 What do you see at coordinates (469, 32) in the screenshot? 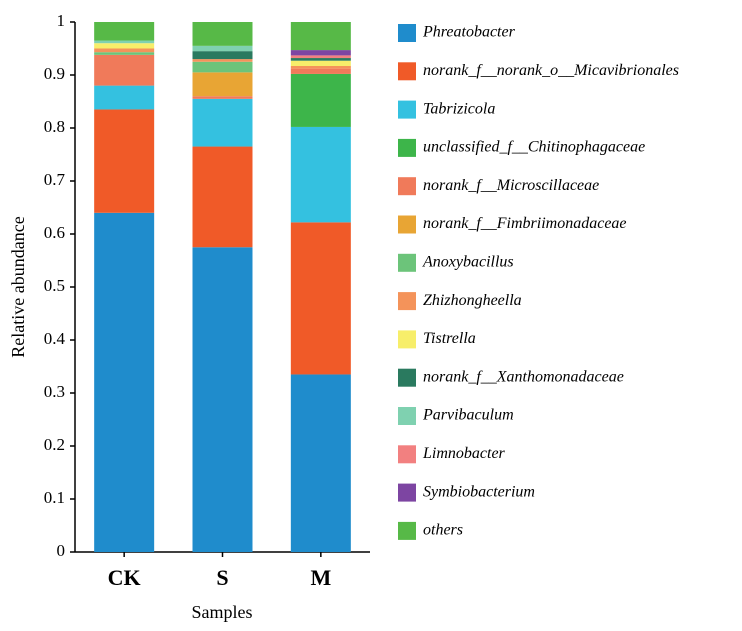
I see `legend-label: Phreatobacter` at bounding box center [469, 32].